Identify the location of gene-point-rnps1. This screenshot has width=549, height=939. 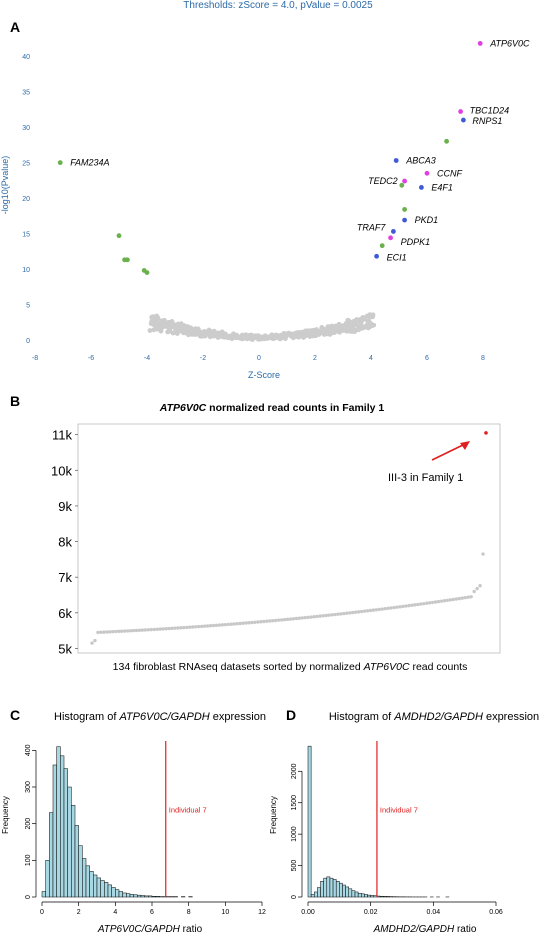
(463, 120).